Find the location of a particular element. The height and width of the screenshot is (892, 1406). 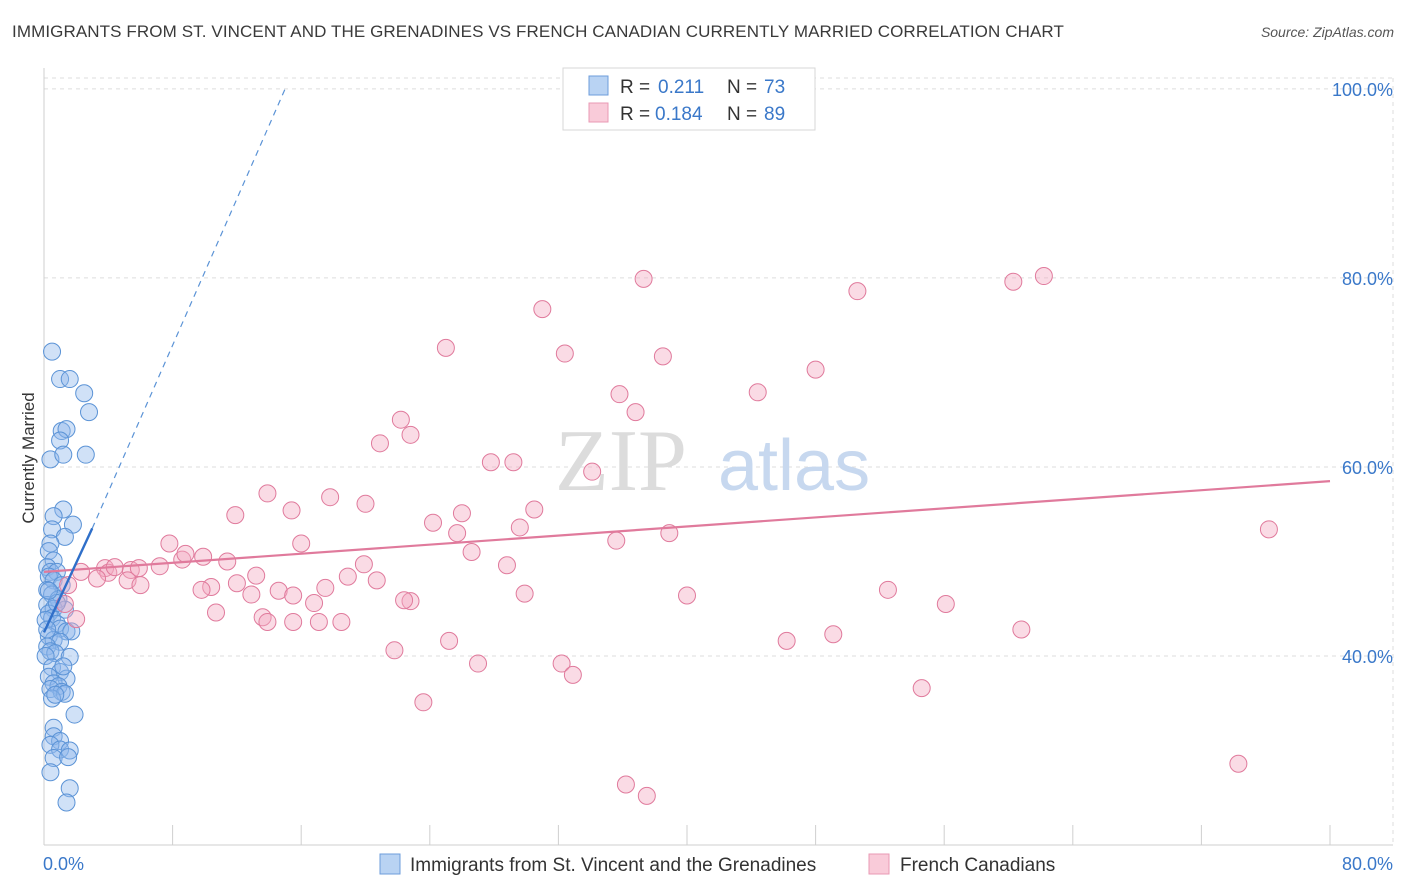

y-tick-label-3: 100.0% is located at coordinates (1362, 90).